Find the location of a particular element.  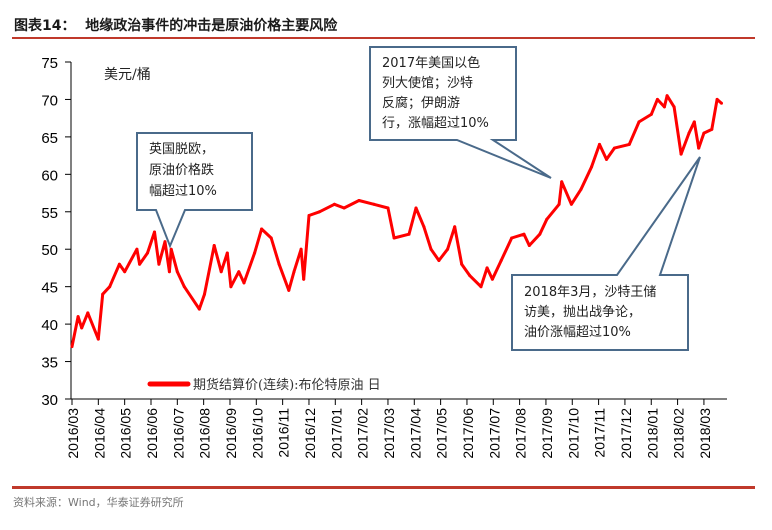

y-tick-label: 50 is located at coordinates (49, 250).